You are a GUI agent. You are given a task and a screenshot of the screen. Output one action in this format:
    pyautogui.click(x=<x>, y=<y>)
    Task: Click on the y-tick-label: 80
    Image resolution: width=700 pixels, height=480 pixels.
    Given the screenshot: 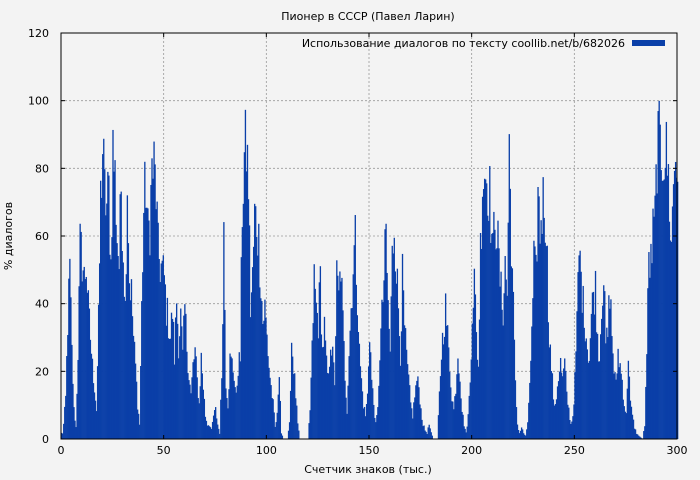 What is the action you would take?
    pyautogui.click(x=42, y=168)
    